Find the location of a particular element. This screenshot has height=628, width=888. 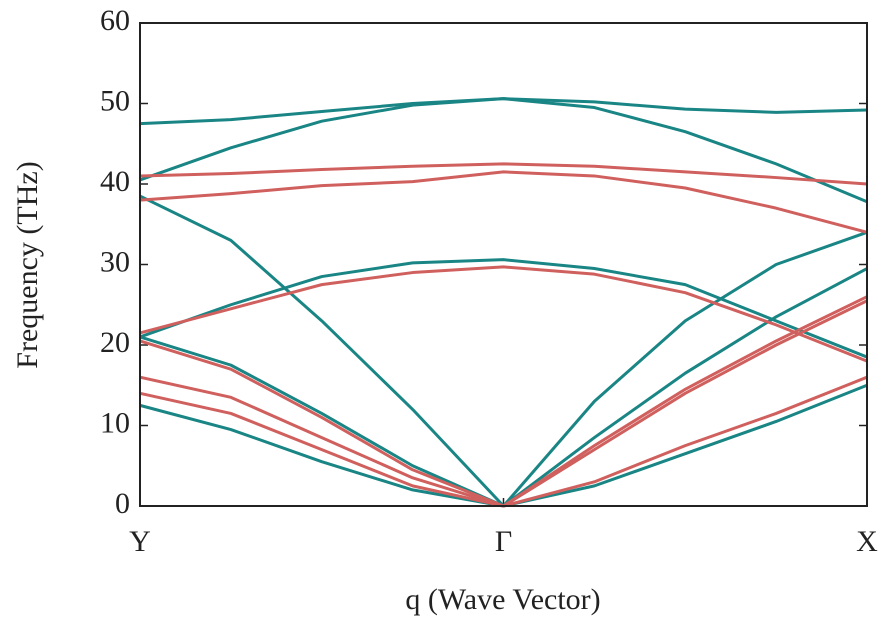

y-tick-label: 30 is located at coordinates (115, 261).